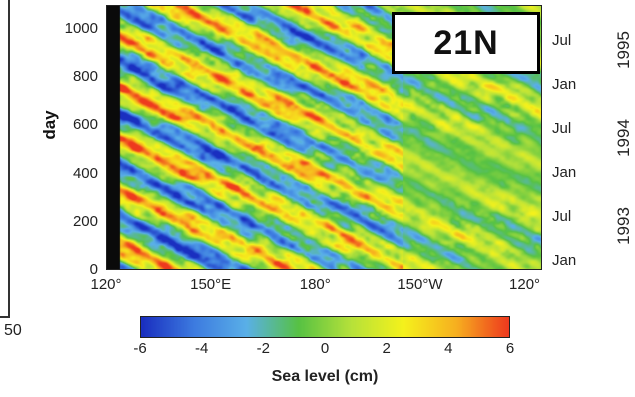 The width and height of the screenshot is (635, 397). What do you see at coordinates (420, 284) in the screenshot?
I see `x-tick-label: 150°W` at bounding box center [420, 284].